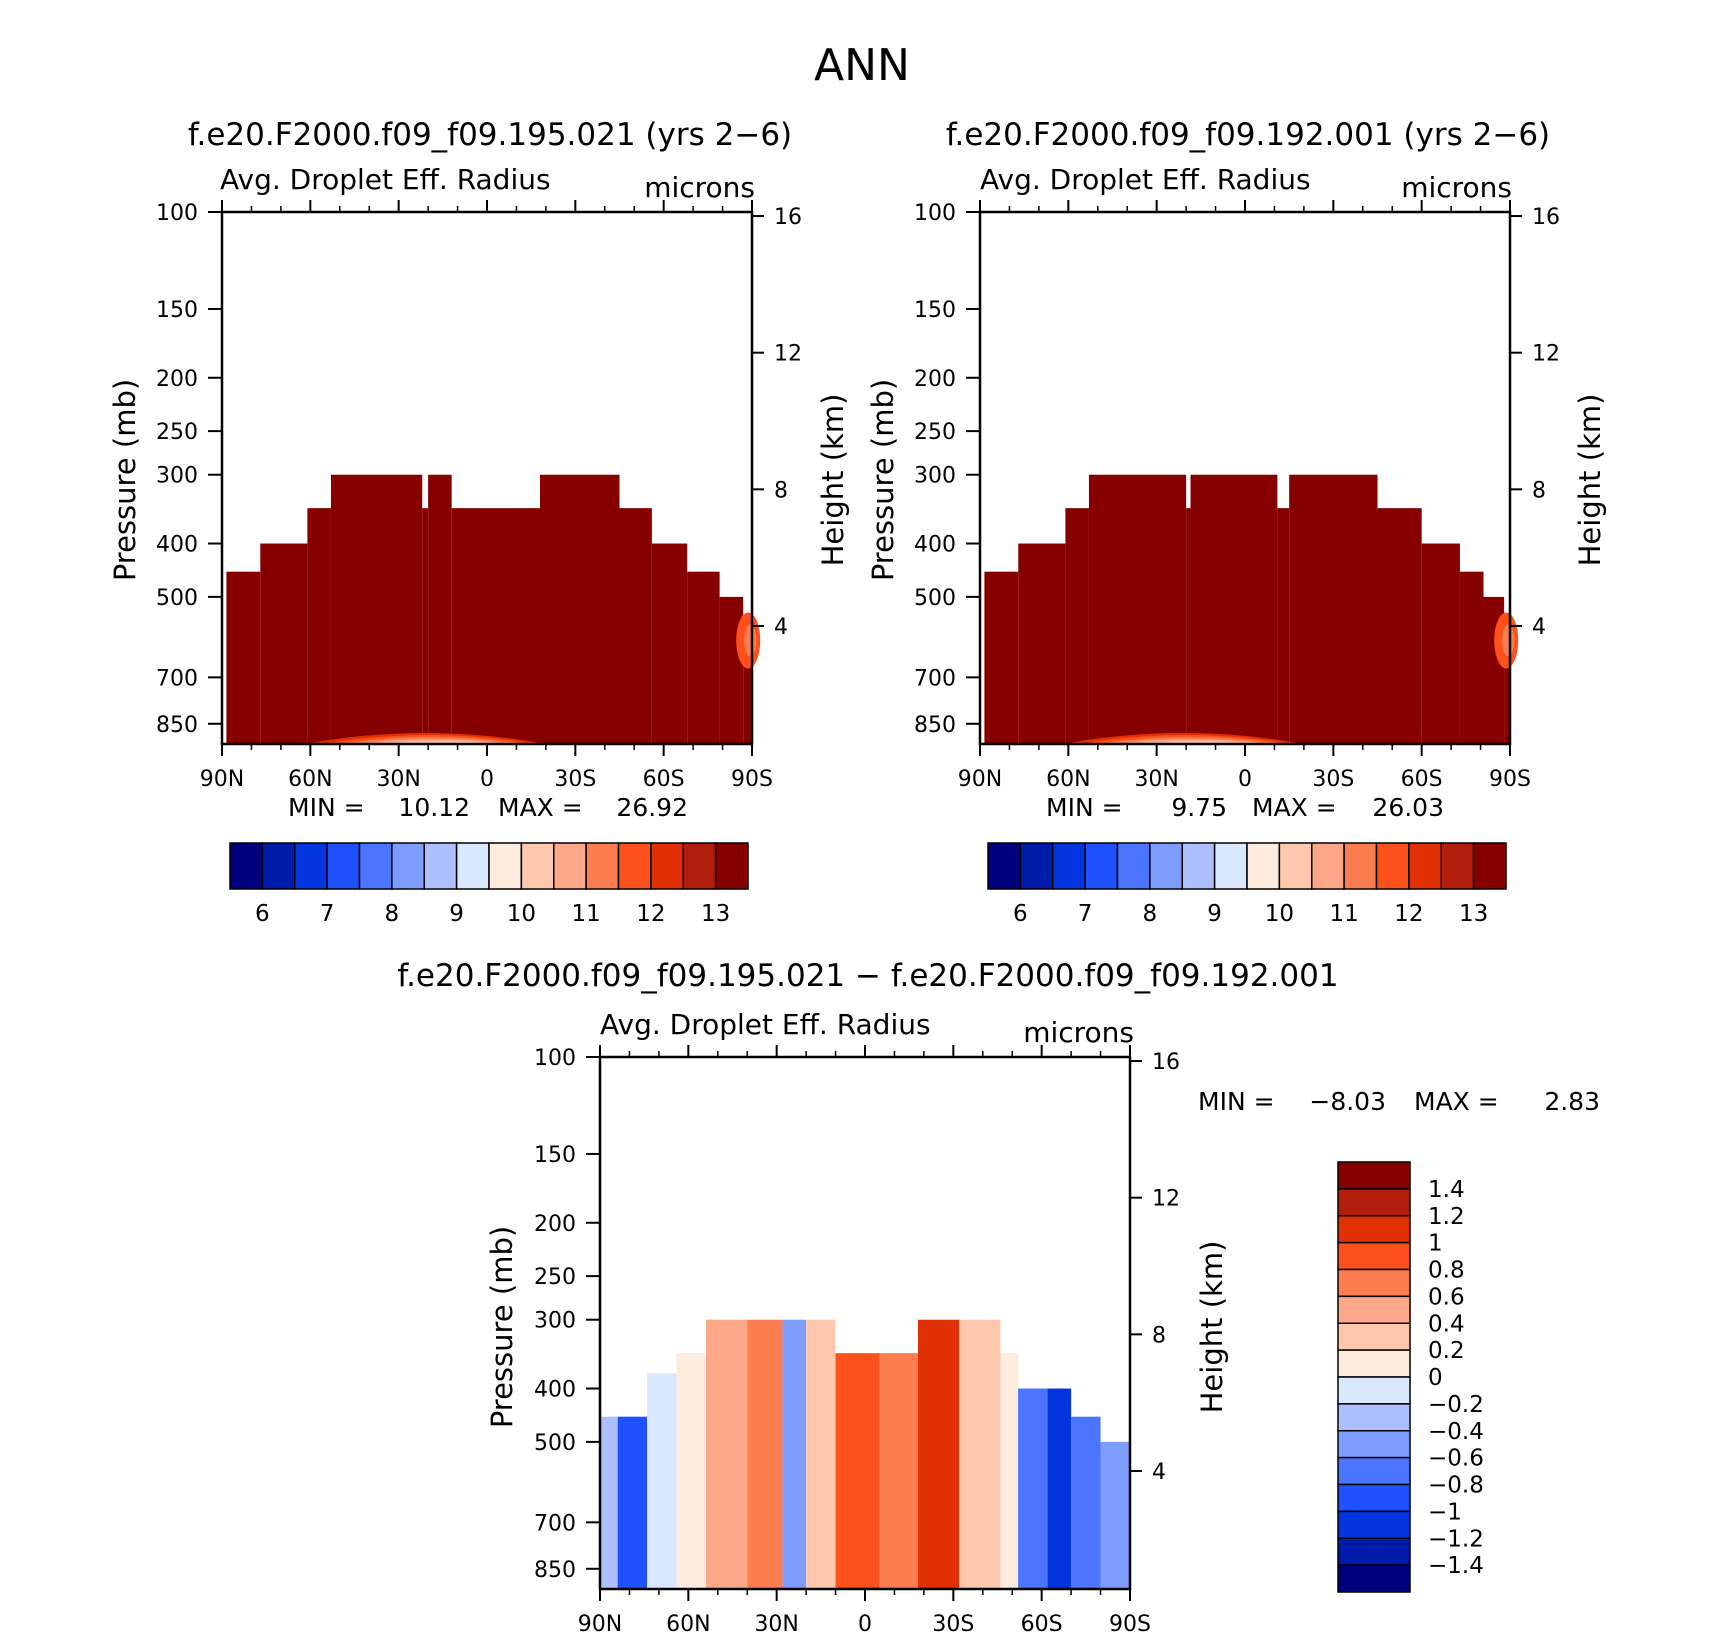  Describe the element at coordinates (1446, 1190) in the screenshot. I see `colorbar-label-0: 1.4` at that location.